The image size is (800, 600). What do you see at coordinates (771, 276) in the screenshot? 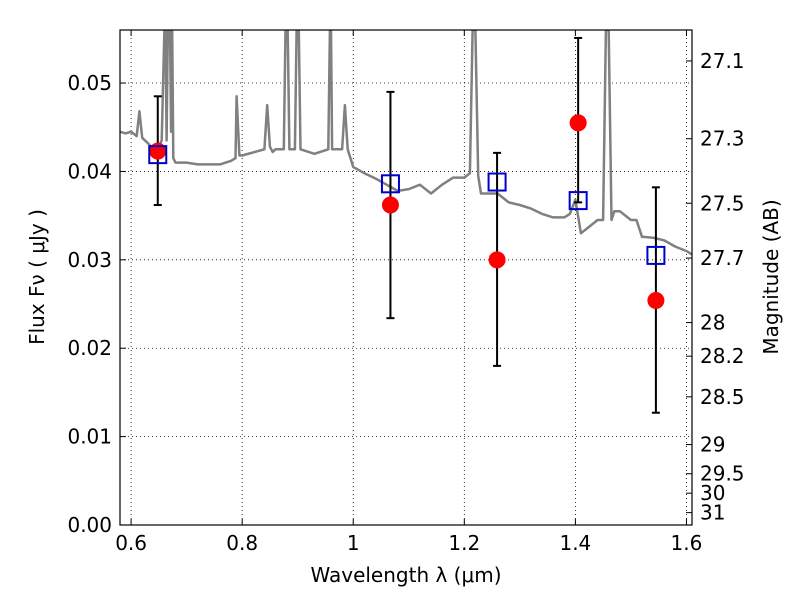
I see `y2-axis-title: Magnitude (AB)` at bounding box center [771, 276].